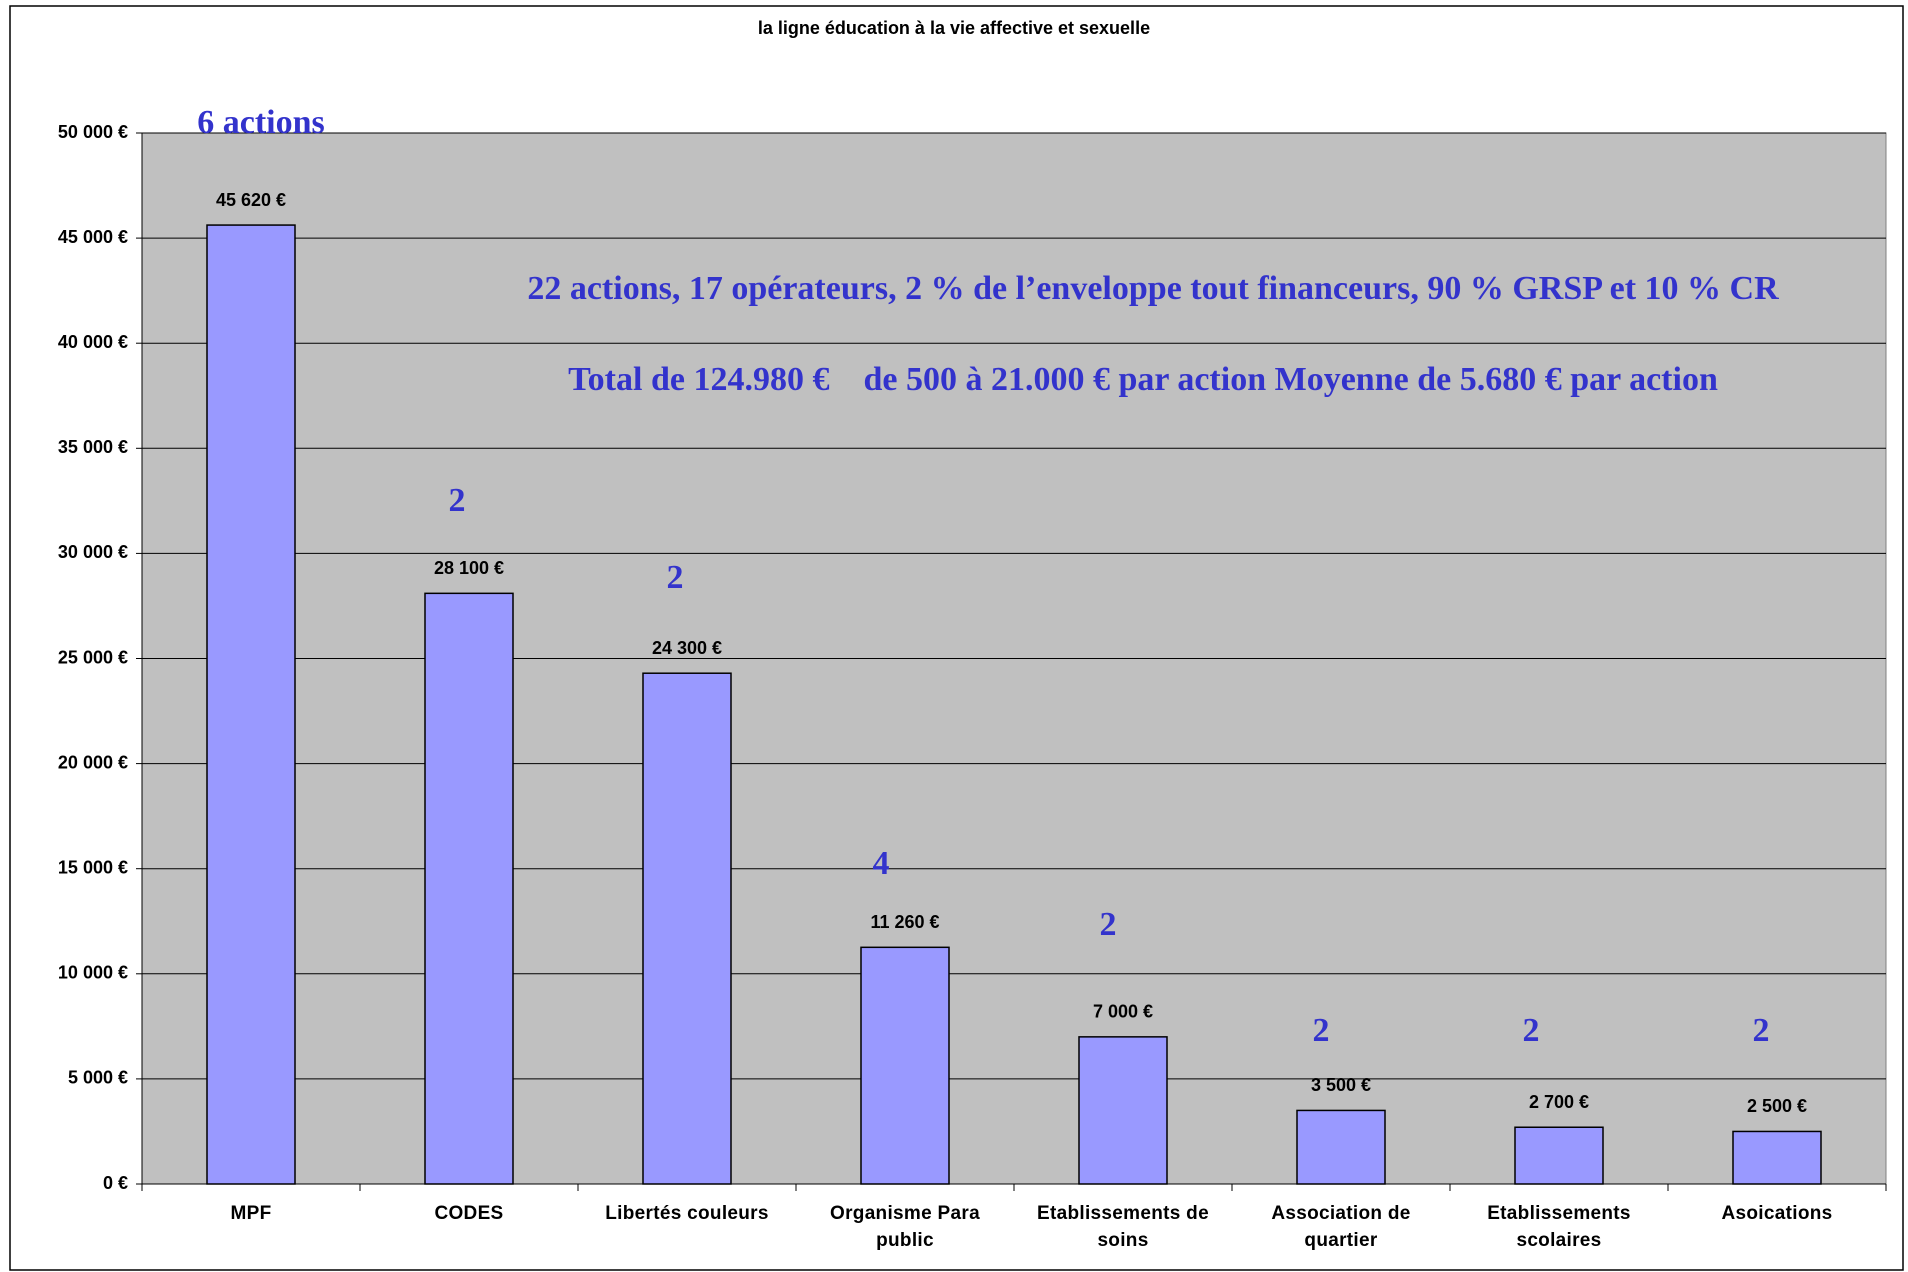 The width and height of the screenshot is (1908, 1272). What do you see at coordinates (1123, 1012) in the screenshot?
I see `value-label: 7 000 €` at bounding box center [1123, 1012].